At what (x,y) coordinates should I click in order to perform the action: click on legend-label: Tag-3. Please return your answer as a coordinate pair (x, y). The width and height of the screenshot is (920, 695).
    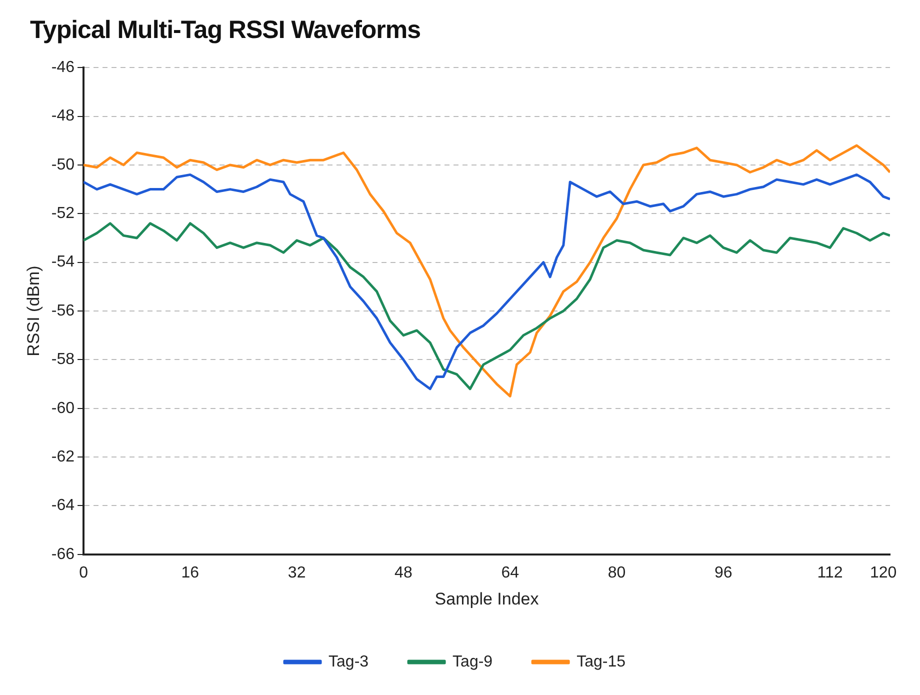
    Looking at the image, I should click on (348, 661).